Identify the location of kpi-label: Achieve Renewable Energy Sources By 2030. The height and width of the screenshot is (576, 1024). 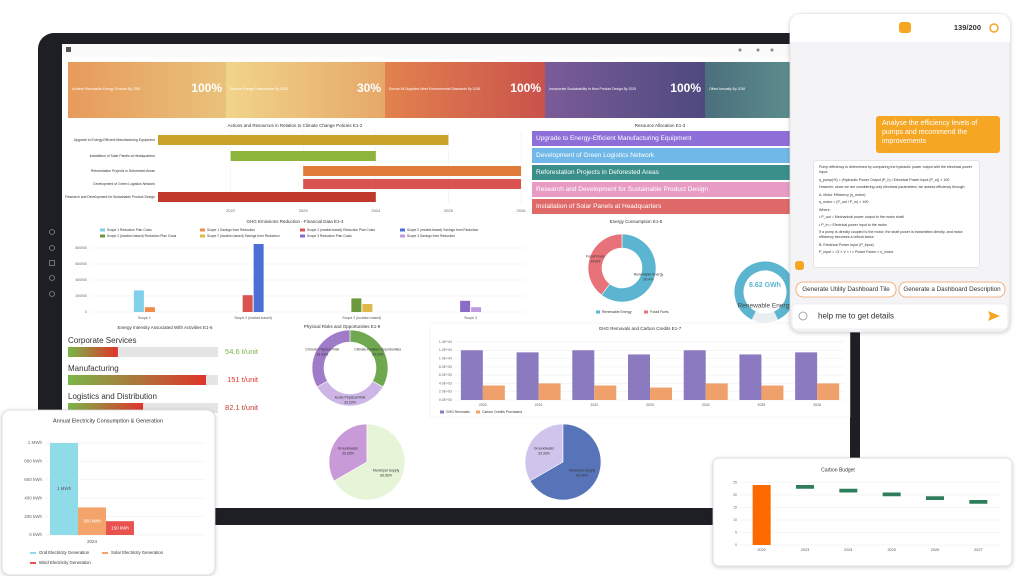
(106, 89).